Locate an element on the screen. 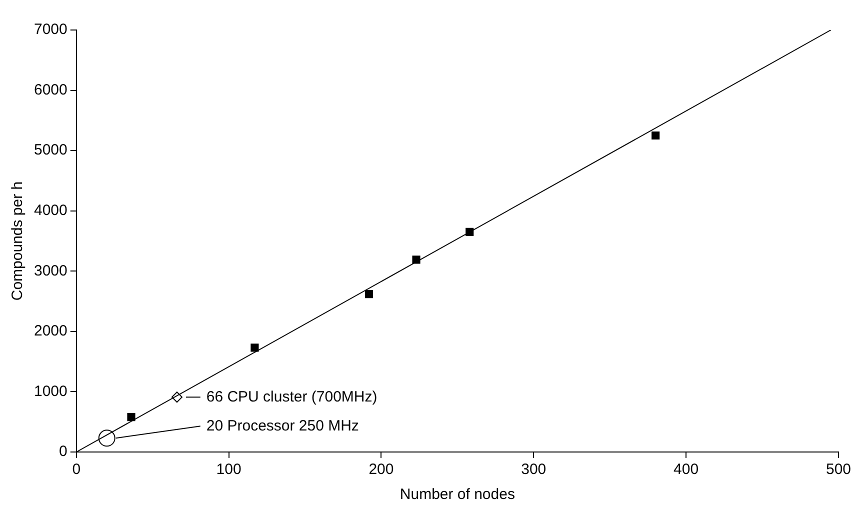 The width and height of the screenshot is (854, 513). y-tick-label: 2000 is located at coordinates (51, 331).